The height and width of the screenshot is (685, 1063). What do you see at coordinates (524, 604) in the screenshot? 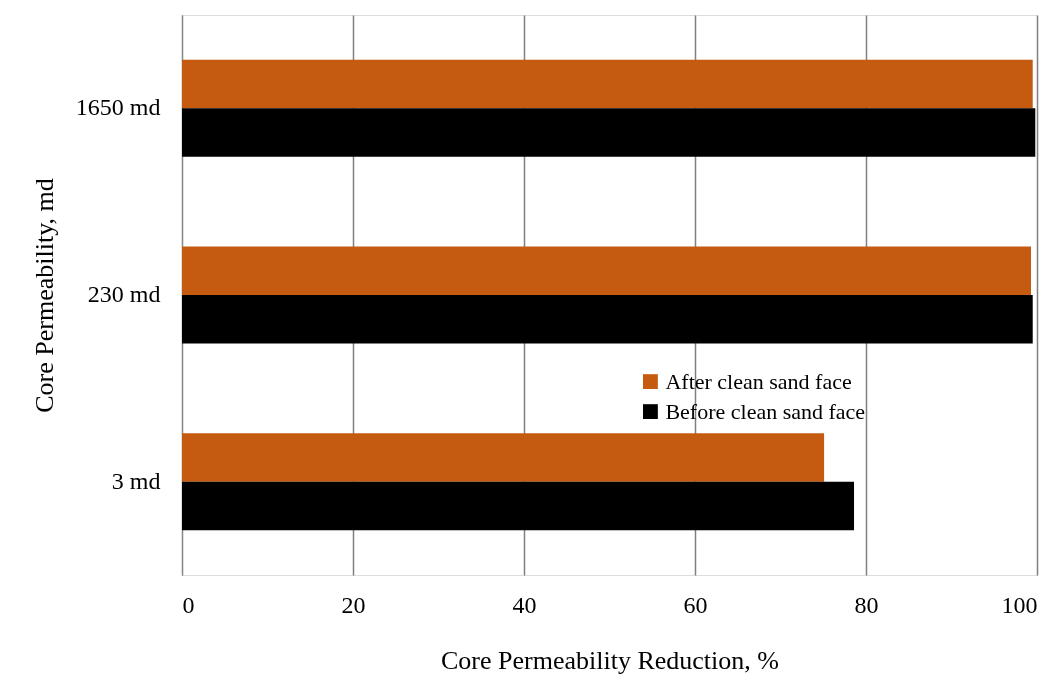
I see `x-tick-label: 40` at bounding box center [524, 604].